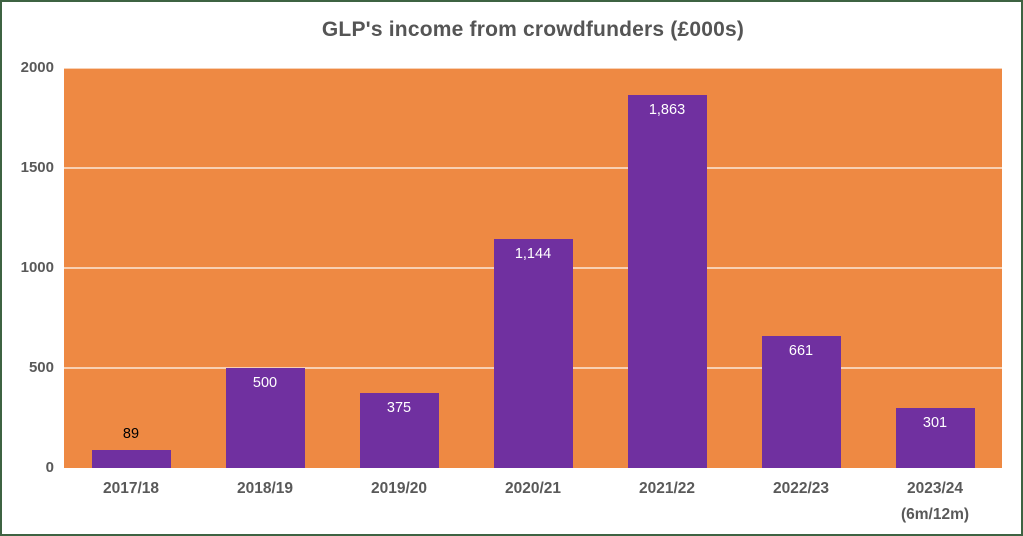  Describe the element at coordinates (131, 434) in the screenshot. I see `bar-value-label: 89` at that location.